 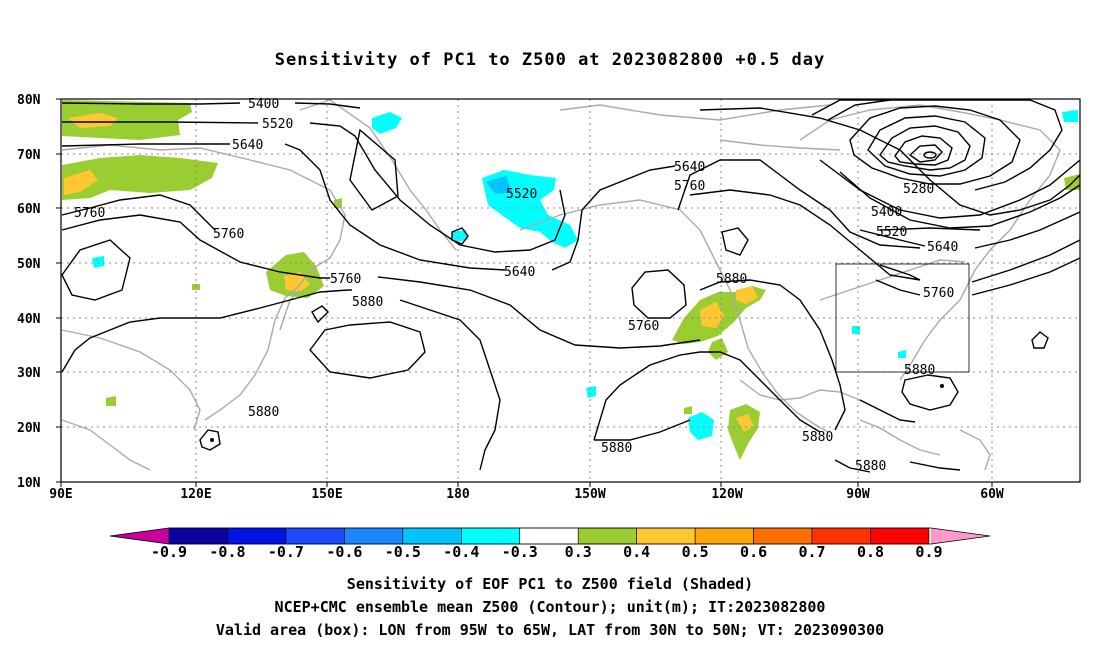 What do you see at coordinates (29, 373) in the screenshot?
I see `lat-tick-label: 30N` at bounding box center [29, 373].